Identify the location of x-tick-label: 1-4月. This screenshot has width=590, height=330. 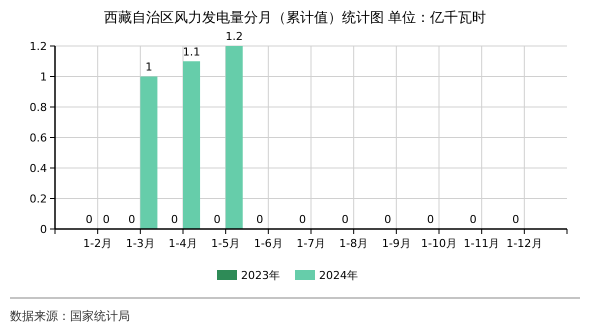
(183, 243).